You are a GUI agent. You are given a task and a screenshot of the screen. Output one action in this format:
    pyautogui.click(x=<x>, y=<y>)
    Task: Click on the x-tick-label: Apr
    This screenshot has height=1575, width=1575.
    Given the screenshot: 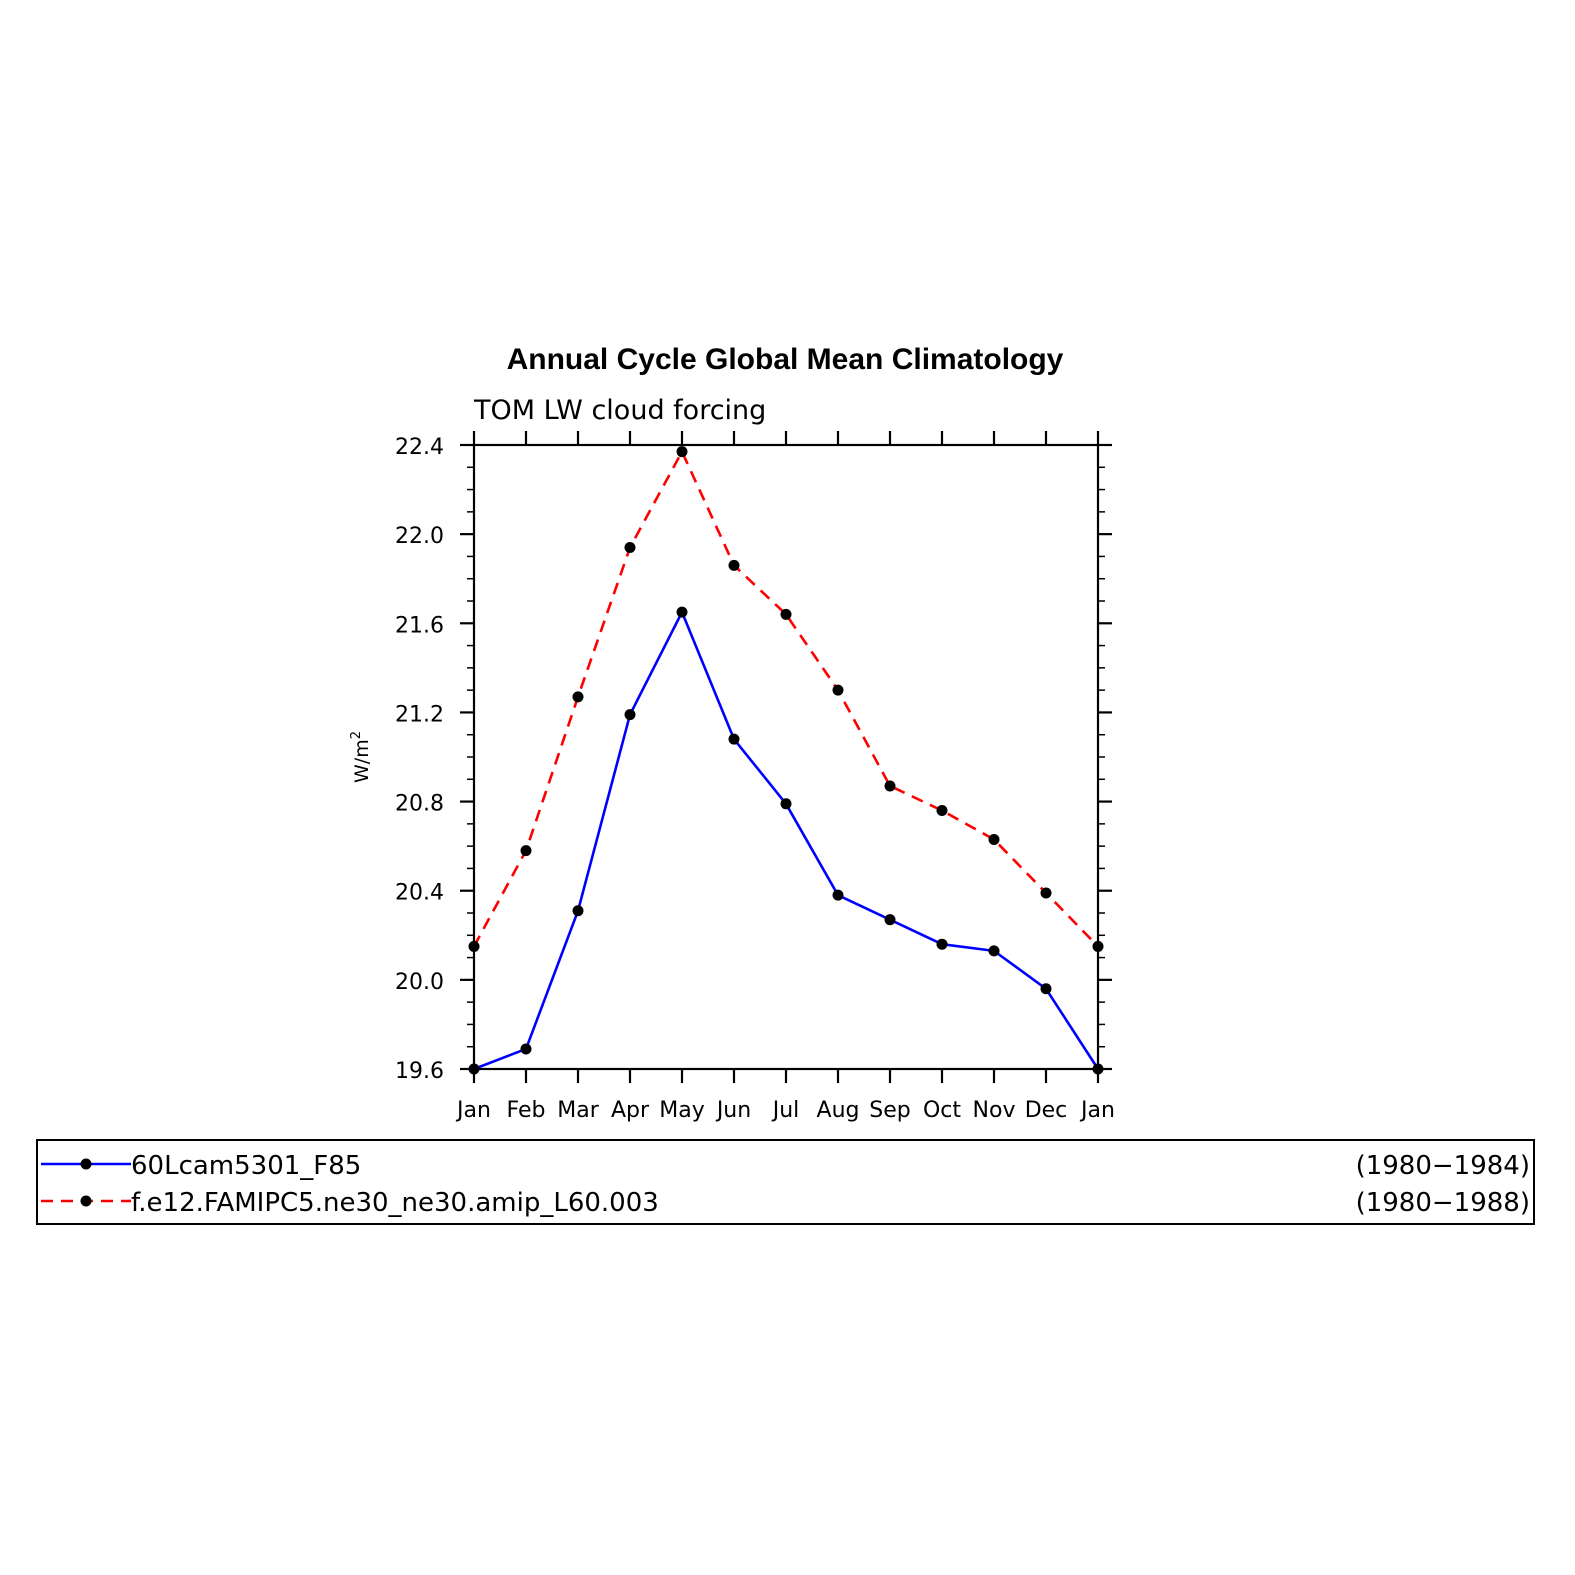 What is the action you would take?
    pyautogui.click(x=630, y=1110)
    